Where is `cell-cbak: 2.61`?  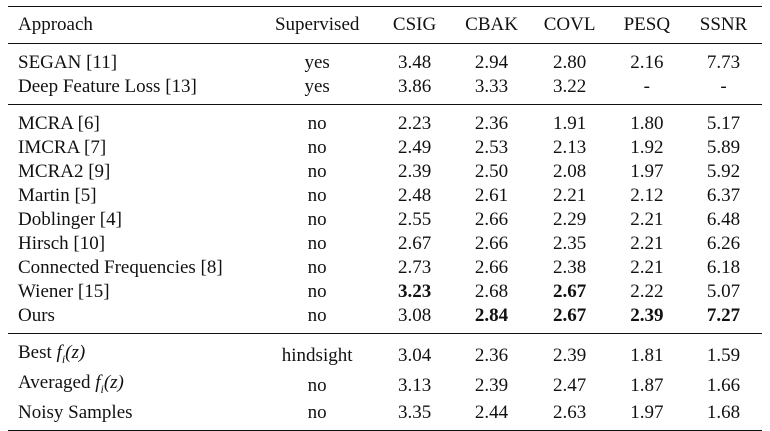 cell-cbak: 2.61 is located at coordinates (491, 195).